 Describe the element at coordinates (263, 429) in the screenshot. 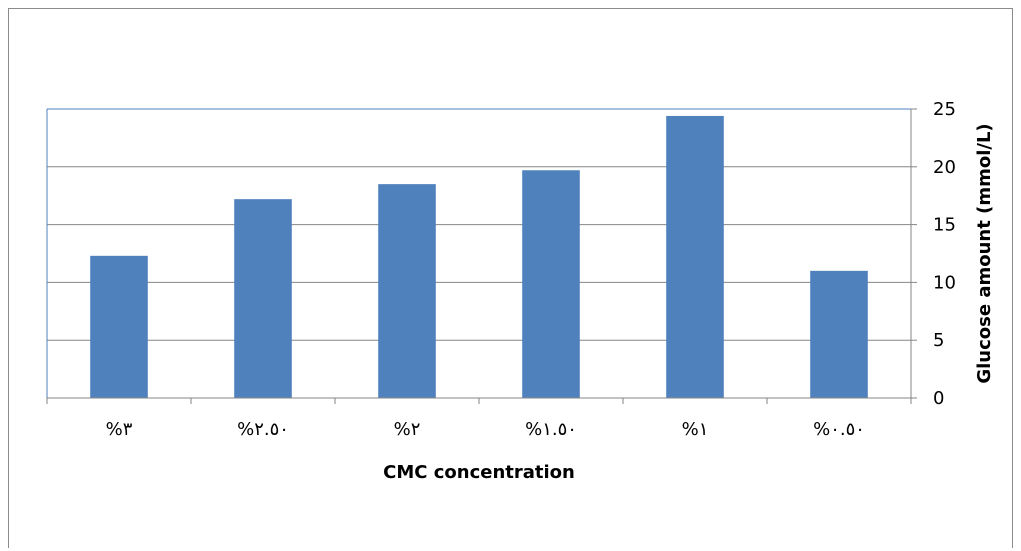

I see `x-tick-label: %٢.٥٠` at that location.